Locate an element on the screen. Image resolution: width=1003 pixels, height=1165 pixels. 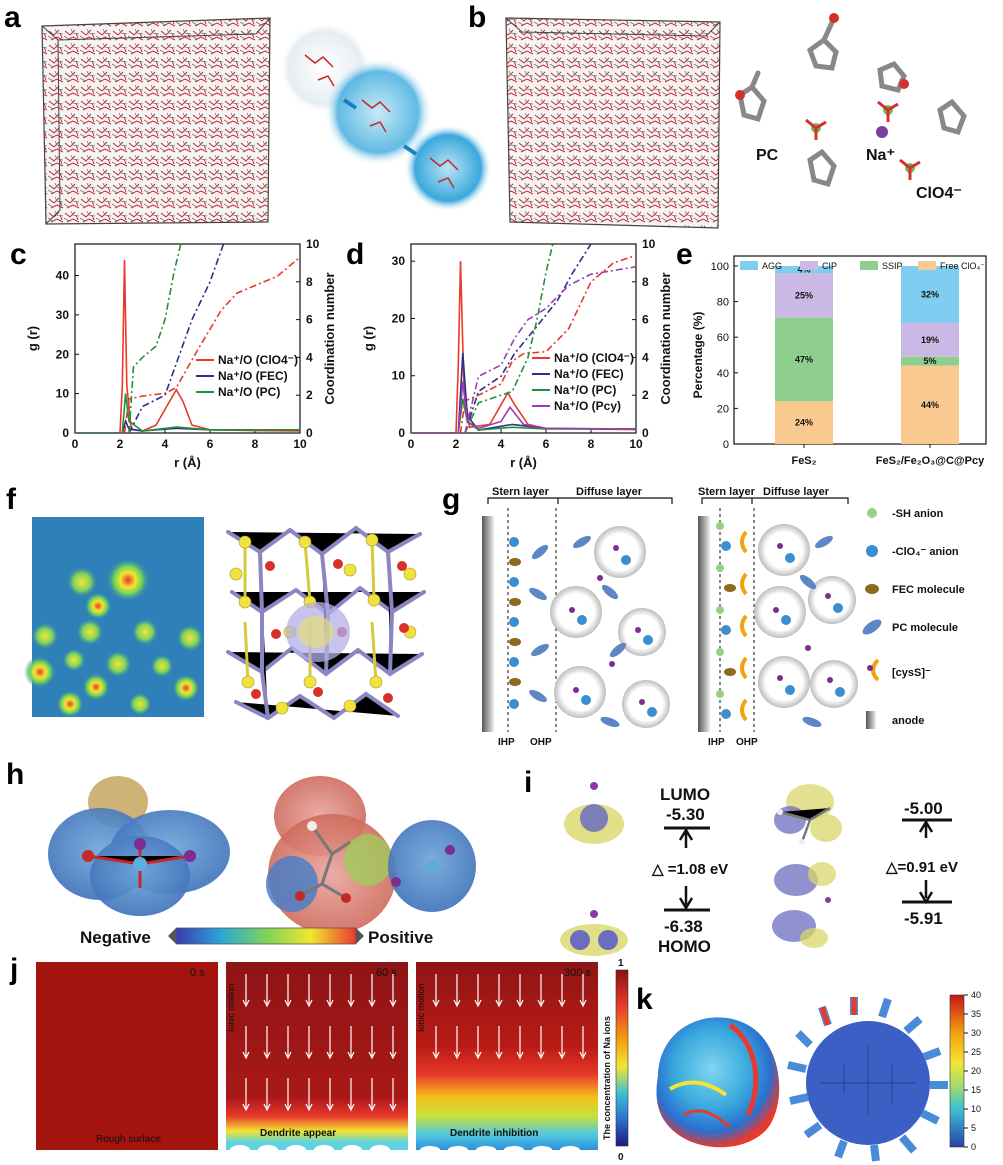
panel-h-esp: Negative Positive is located at coordinates (262, 861).